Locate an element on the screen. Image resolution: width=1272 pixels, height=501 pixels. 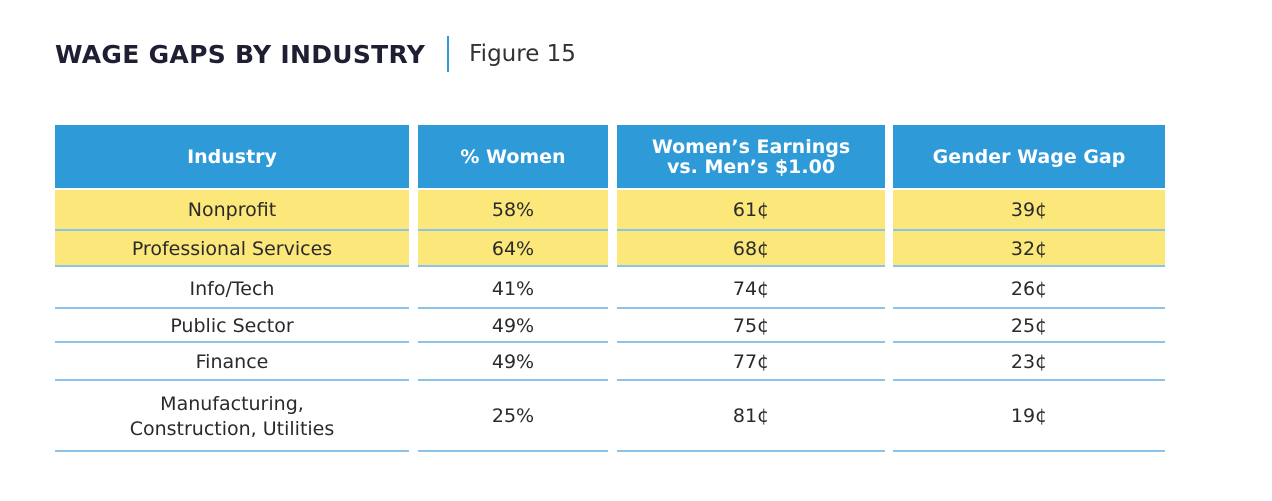
cell-value: 19¢ is located at coordinates (1029, 416).